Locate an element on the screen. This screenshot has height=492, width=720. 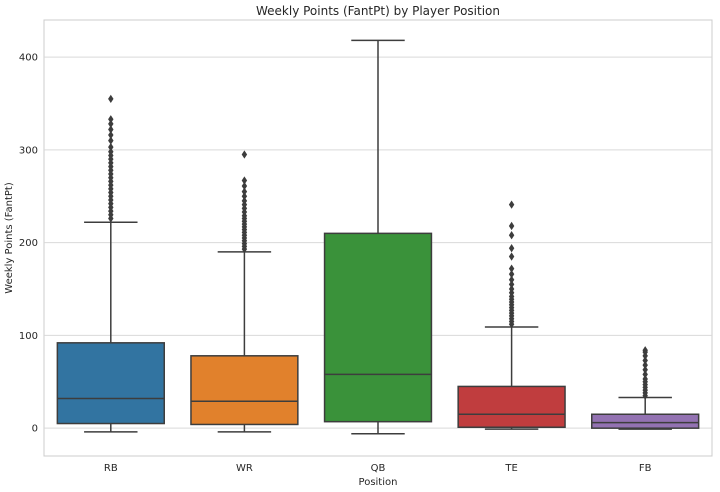
y-tick-label: 100 is located at coordinates (28, 336).